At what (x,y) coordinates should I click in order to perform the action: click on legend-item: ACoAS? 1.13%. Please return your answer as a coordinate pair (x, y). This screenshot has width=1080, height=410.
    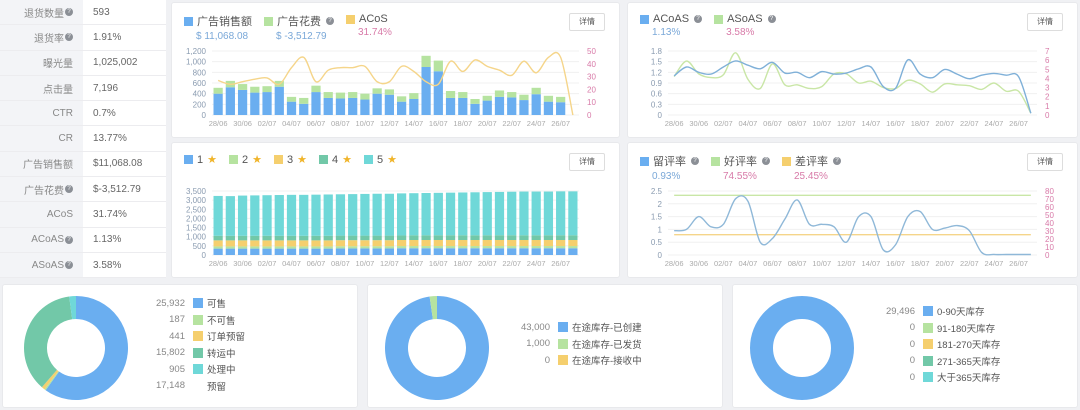
    Looking at the image, I should click on (671, 25).